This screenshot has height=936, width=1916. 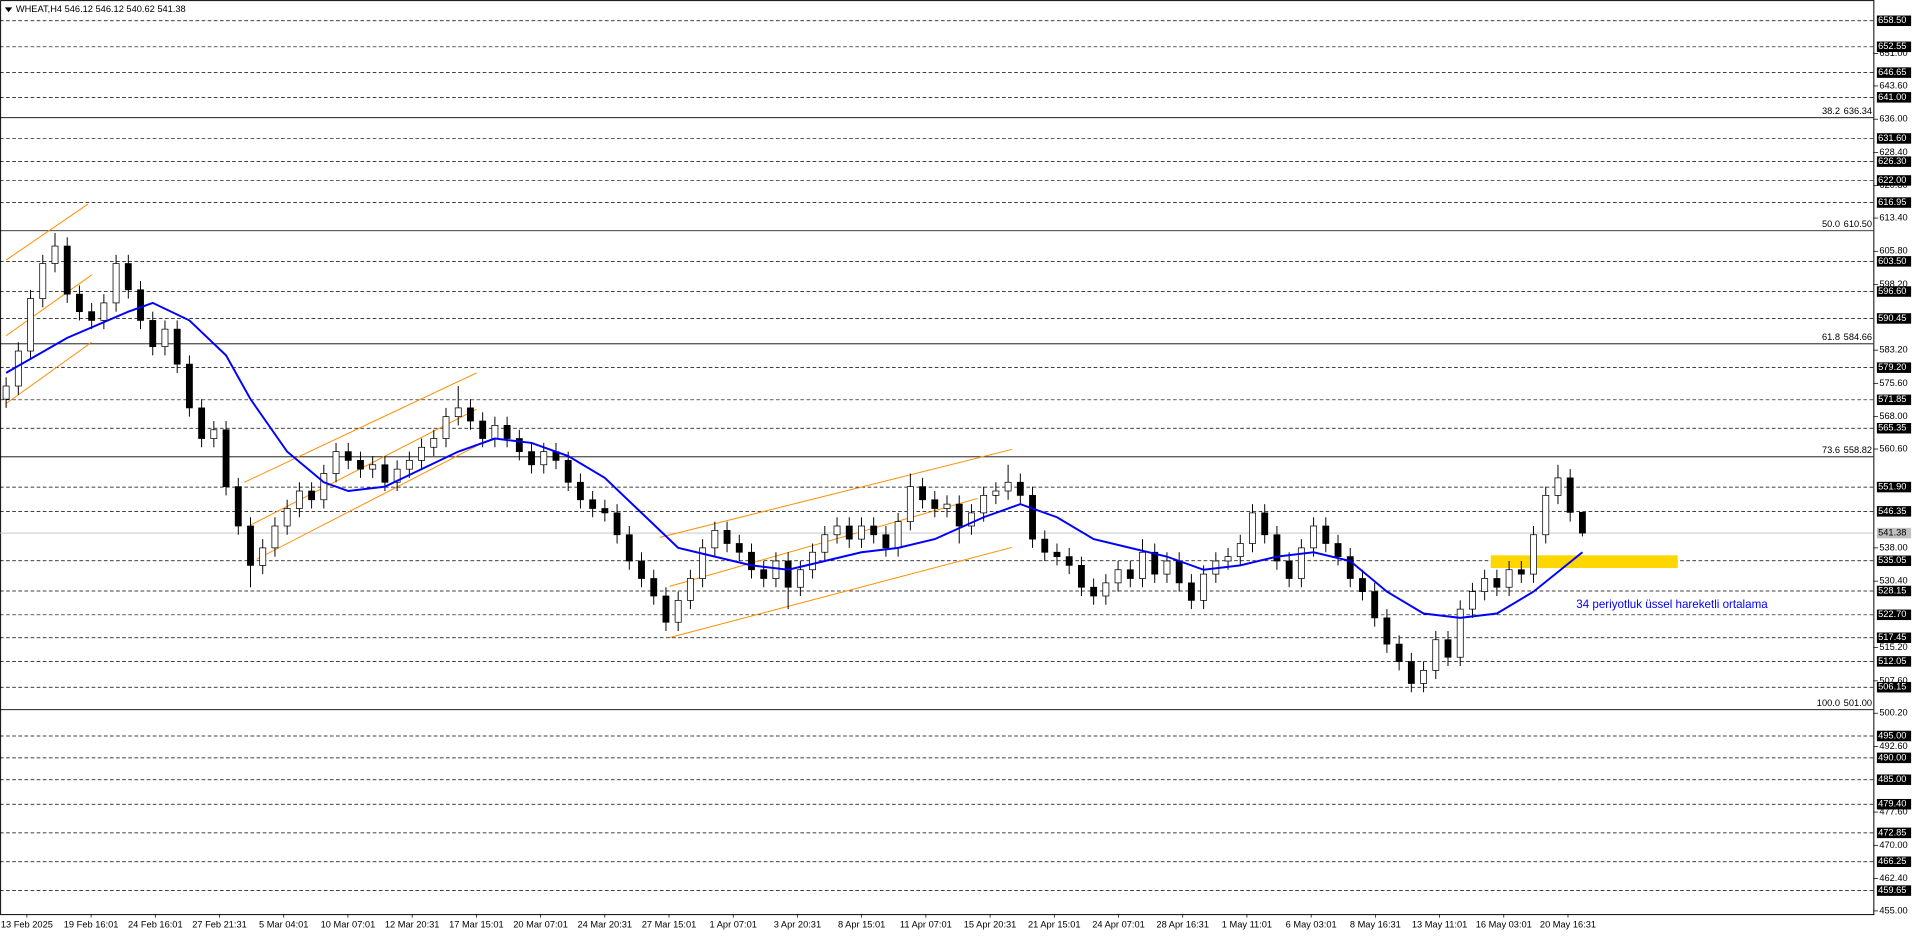 I want to click on level-label: 579.20, so click(x=1892, y=367).